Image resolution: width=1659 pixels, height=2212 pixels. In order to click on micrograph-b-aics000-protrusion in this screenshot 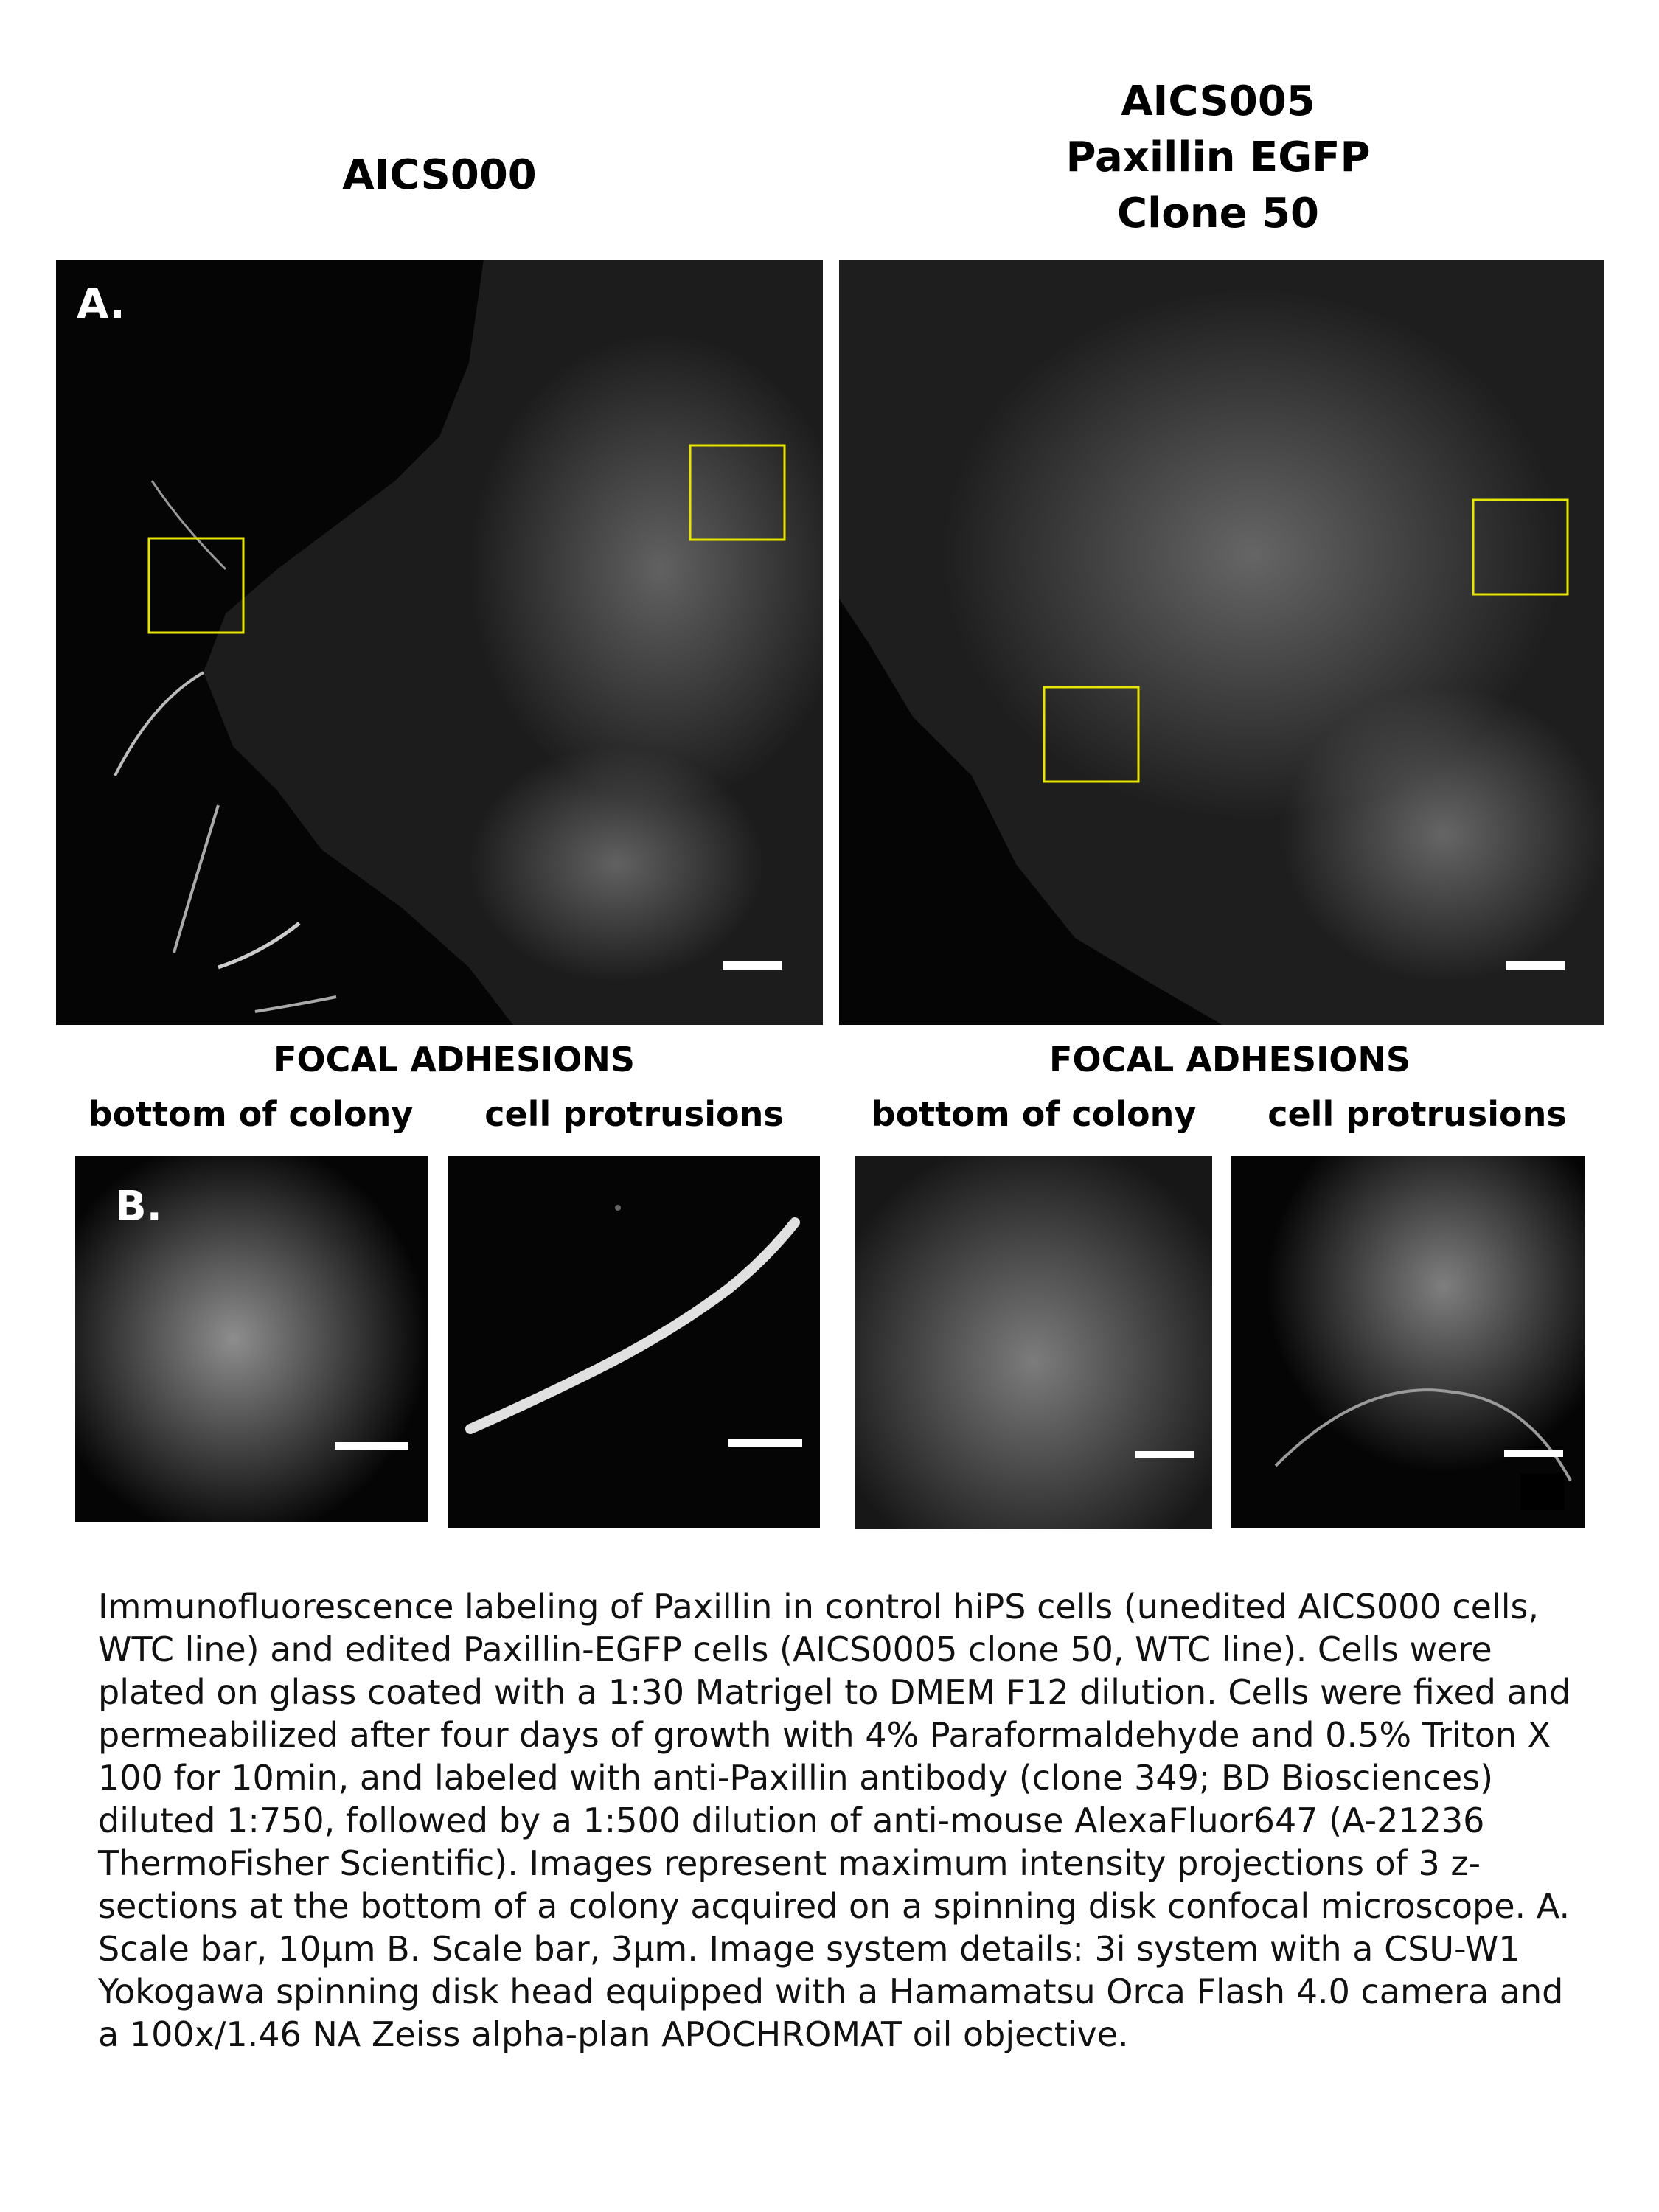, I will do `click(634, 1342)`.